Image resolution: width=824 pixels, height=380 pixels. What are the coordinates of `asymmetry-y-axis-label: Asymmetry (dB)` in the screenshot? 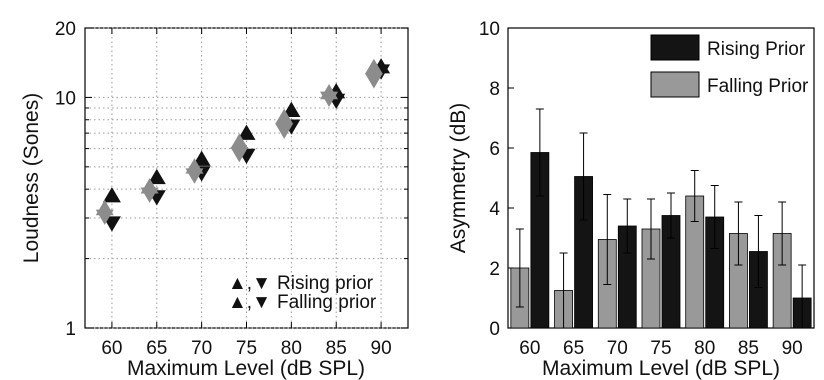 It's located at (458, 178).